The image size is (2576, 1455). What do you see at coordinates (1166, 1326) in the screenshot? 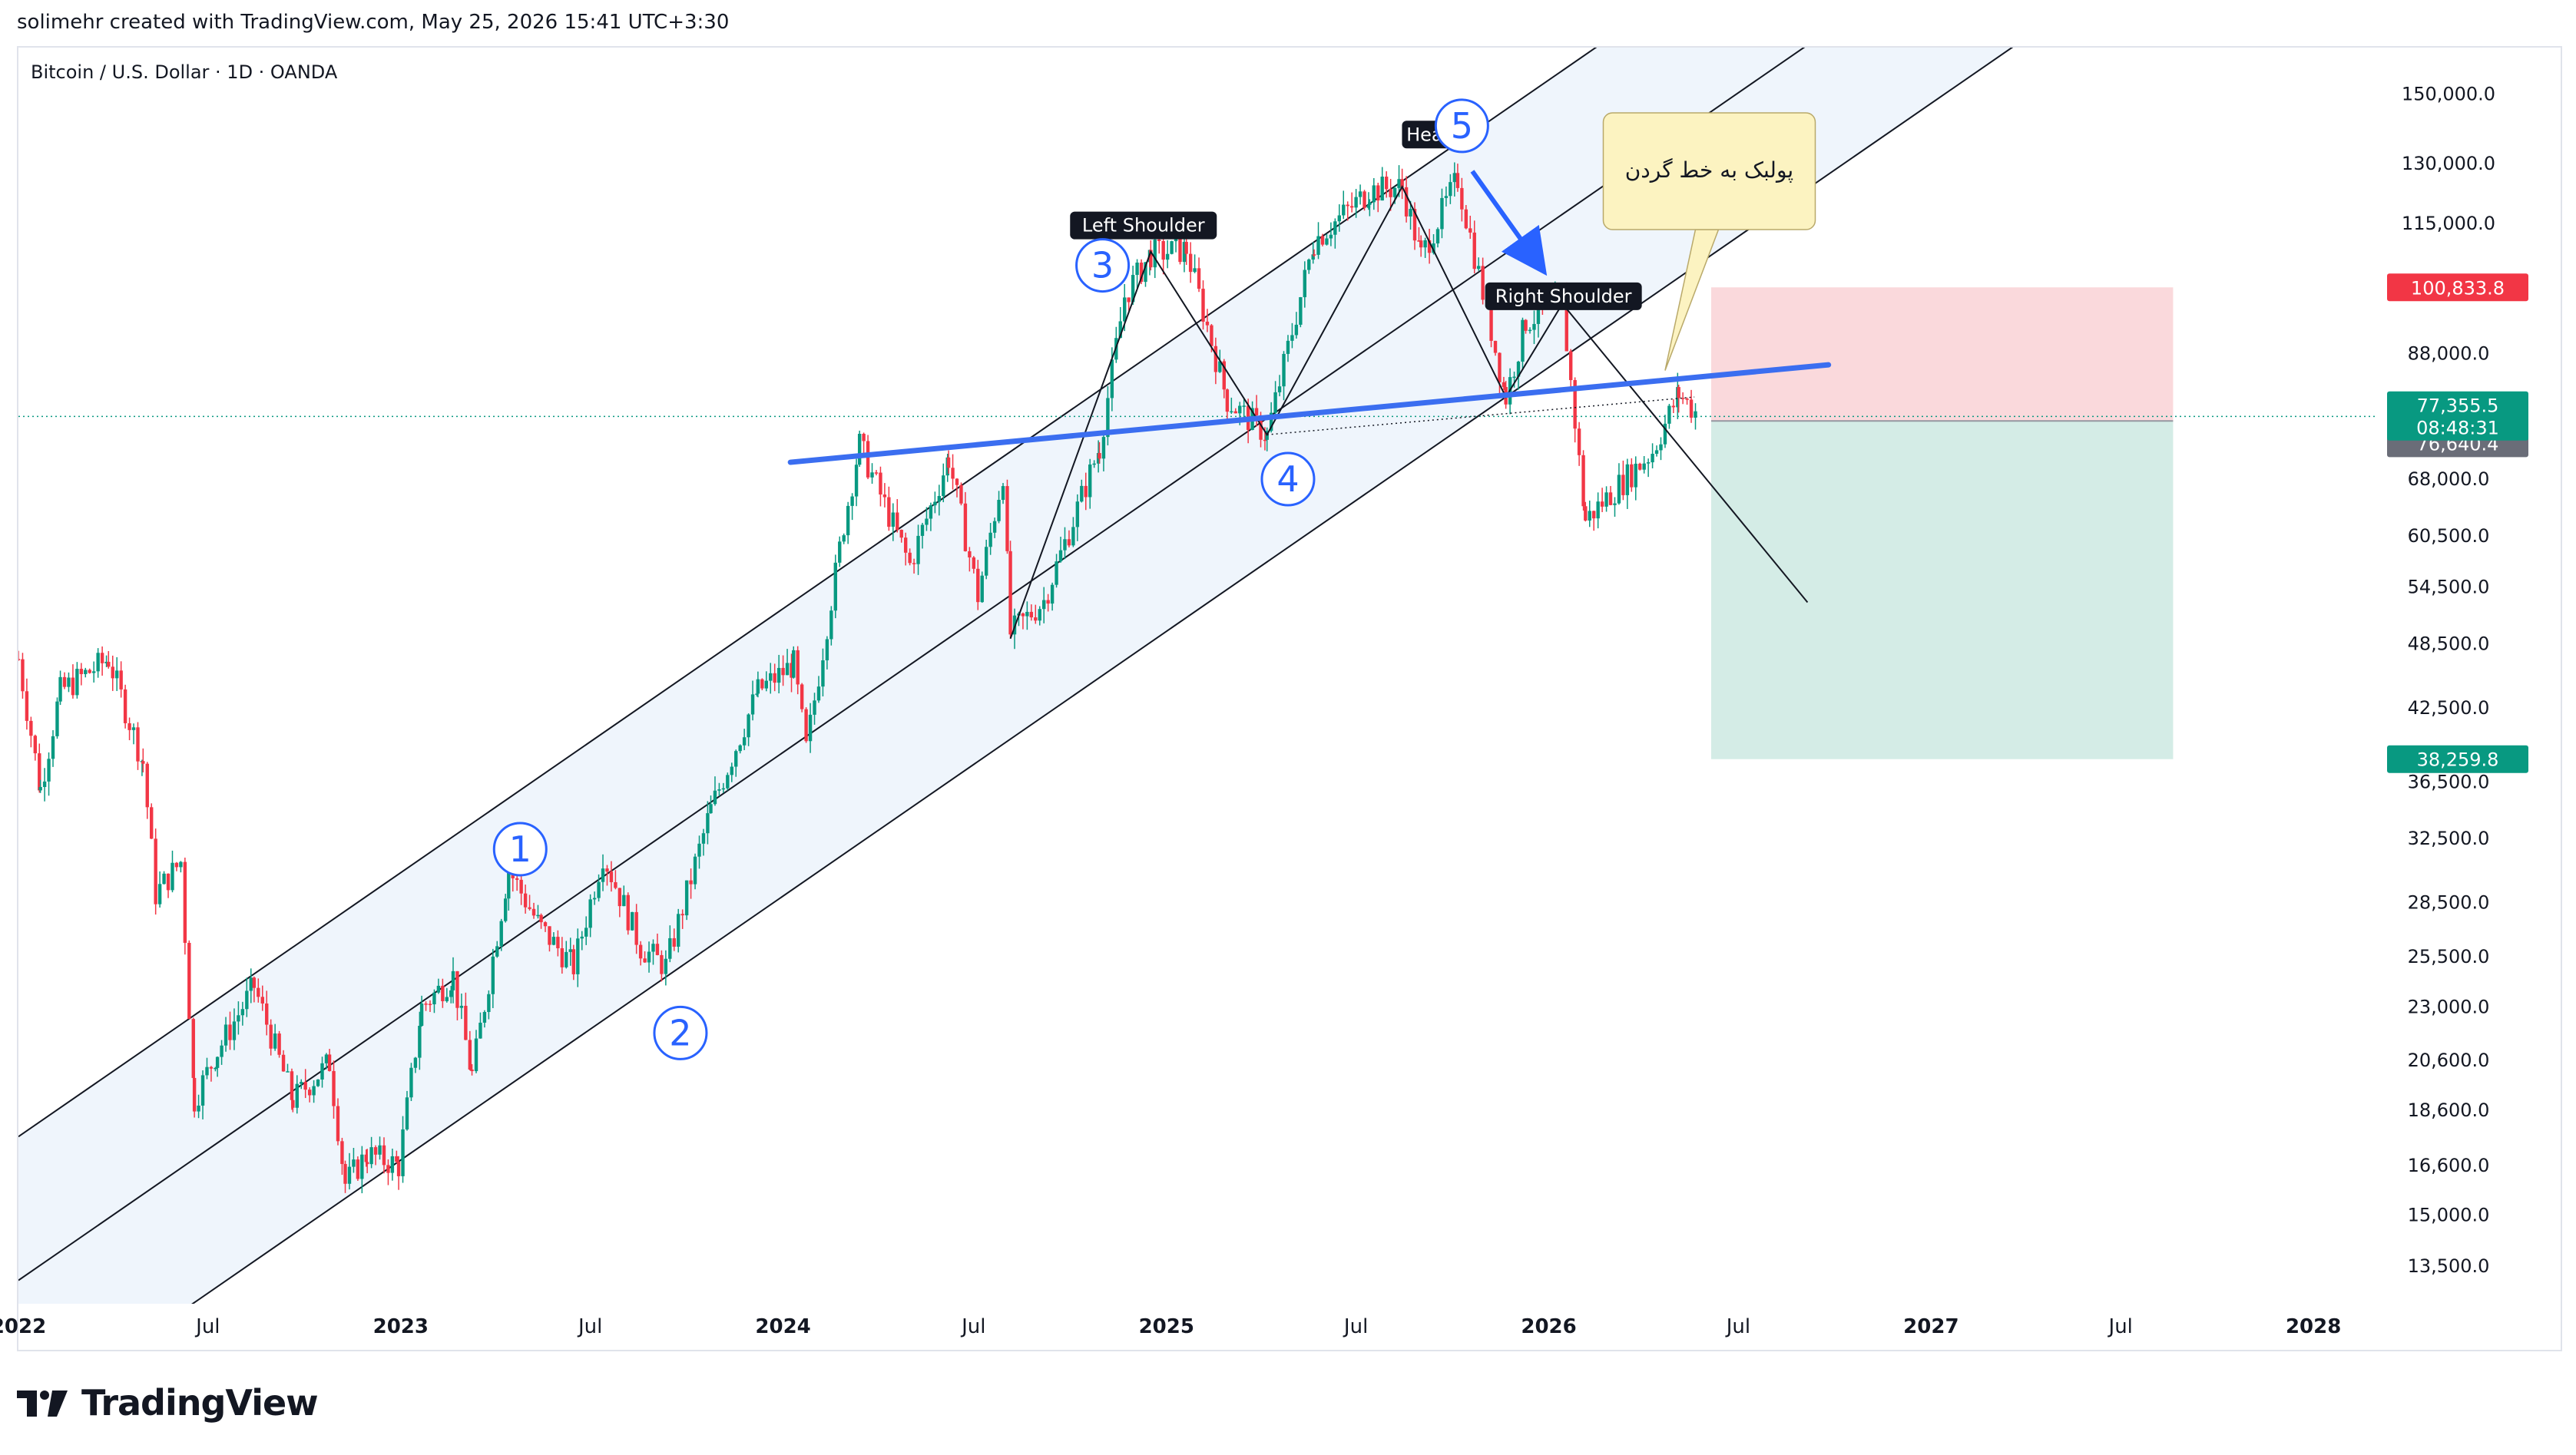
I see `x-tick-6: 2025` at bounding box center [1166, 1326].